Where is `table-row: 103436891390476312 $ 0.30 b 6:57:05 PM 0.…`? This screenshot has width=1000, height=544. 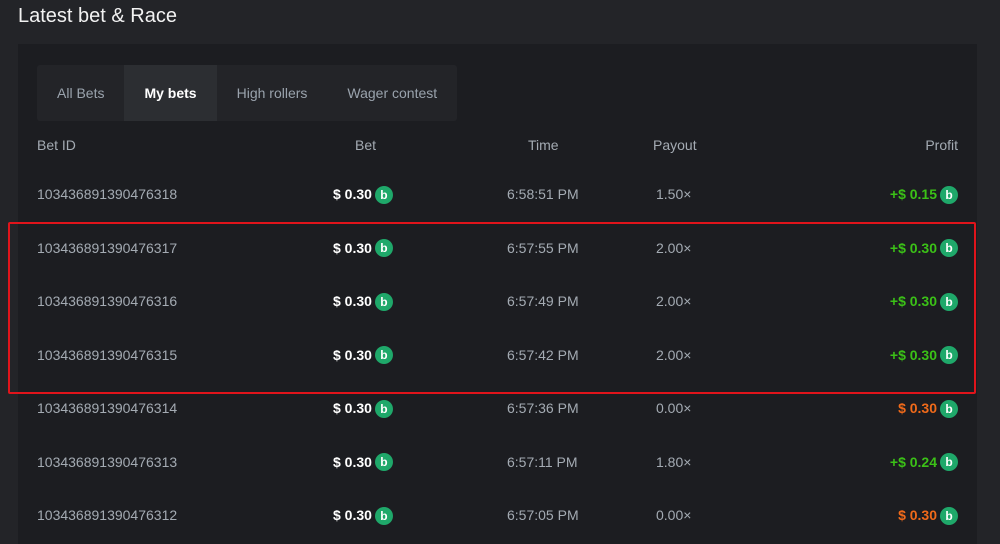
table-row: 103436891390476312 $ 0.30 b 6:57:05 PM 0.… is located at coordinates (497, 515).